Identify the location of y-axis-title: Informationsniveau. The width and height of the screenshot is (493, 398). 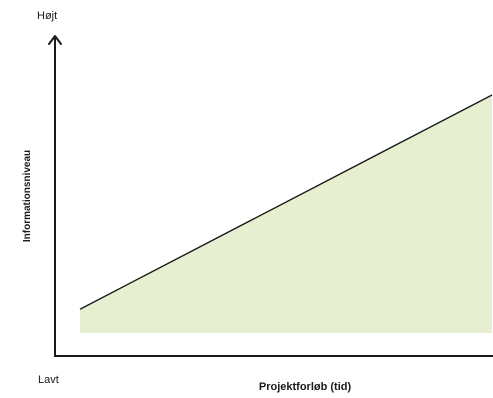
(27, 196).